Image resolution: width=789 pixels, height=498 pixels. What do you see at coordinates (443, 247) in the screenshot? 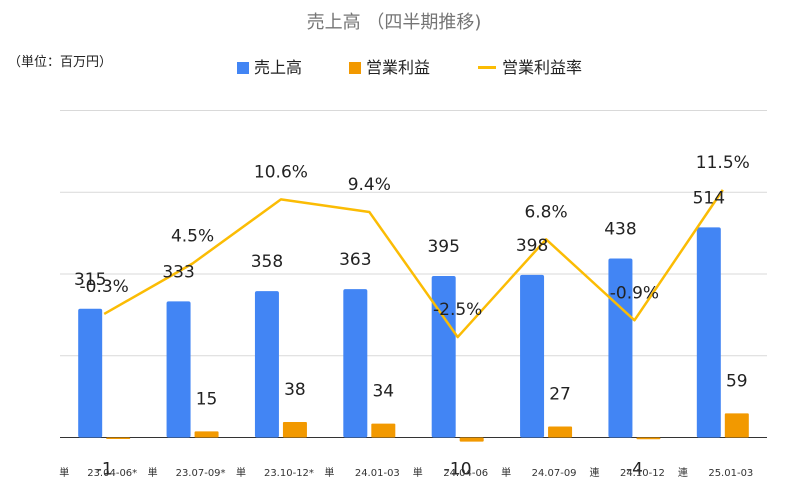
I see `sales-value-label: 395` at bounding box center [443, 247].